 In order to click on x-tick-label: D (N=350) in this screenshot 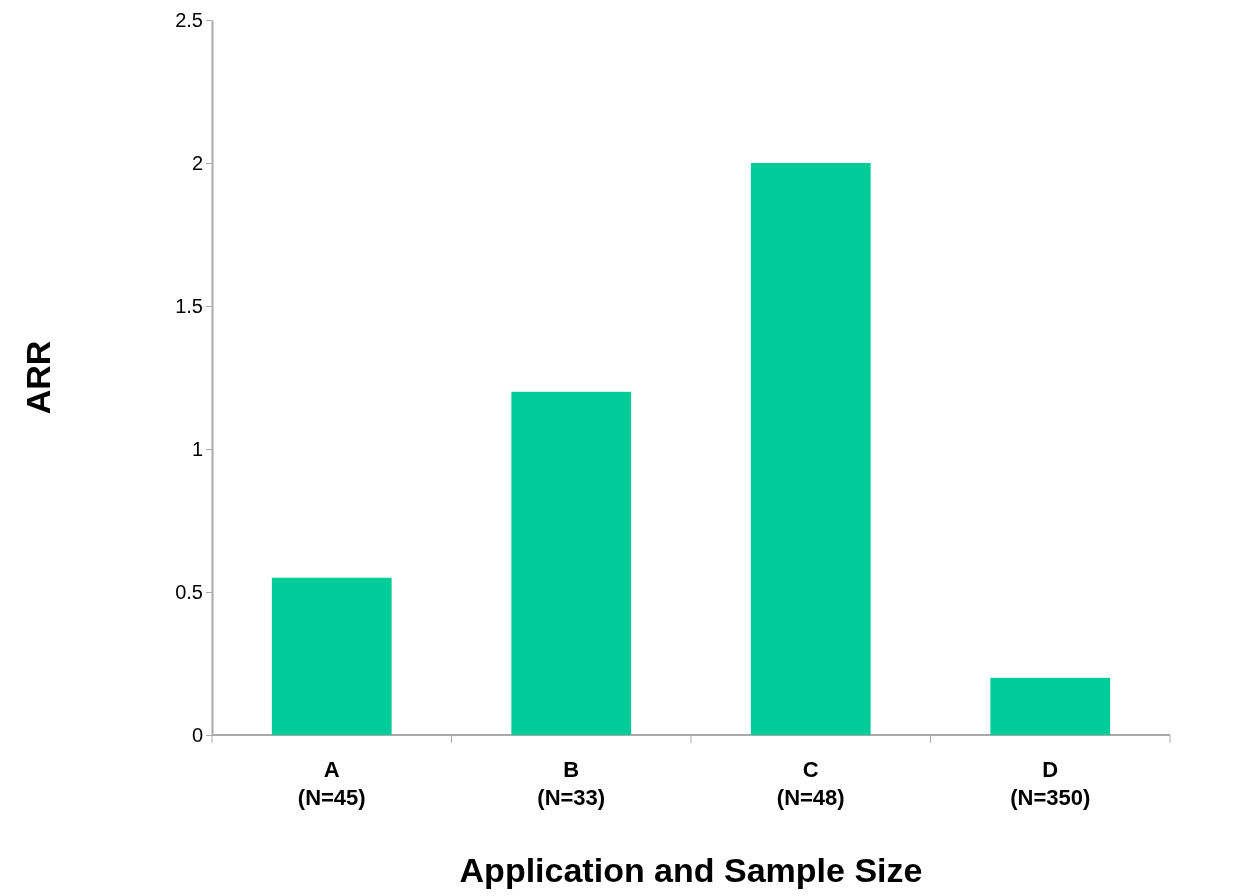, I will do `click(1050, 783)`.